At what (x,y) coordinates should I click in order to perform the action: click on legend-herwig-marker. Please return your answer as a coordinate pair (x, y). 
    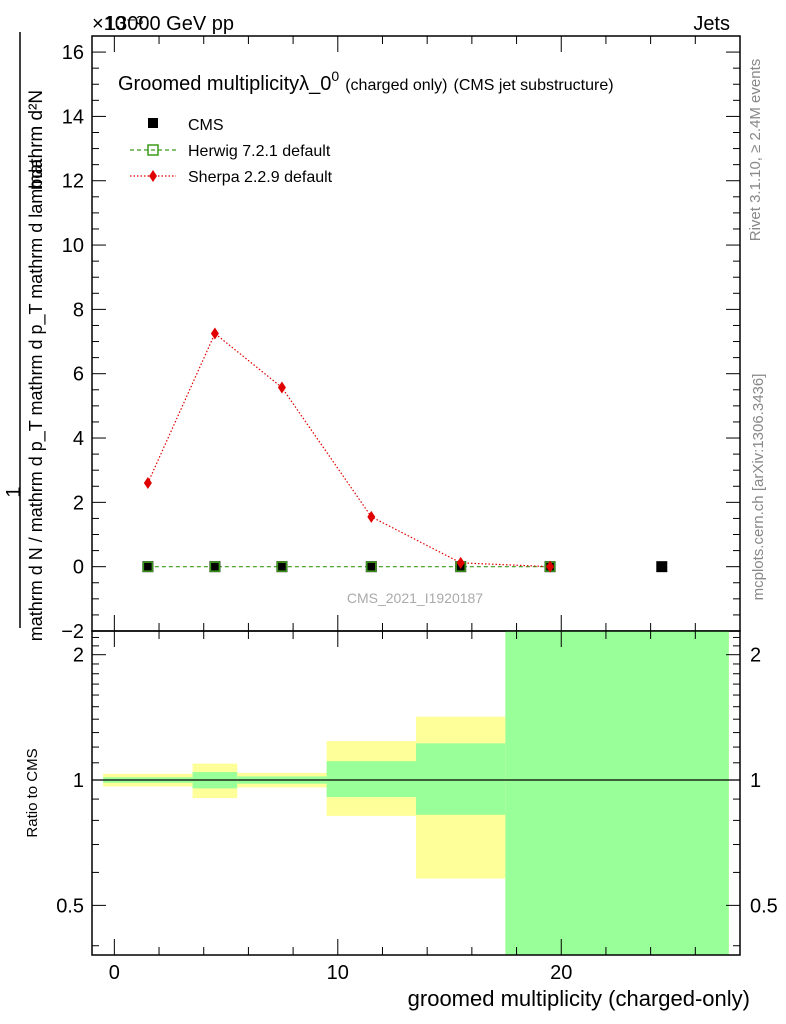
    Looking at the image, I should click on (153, 150).